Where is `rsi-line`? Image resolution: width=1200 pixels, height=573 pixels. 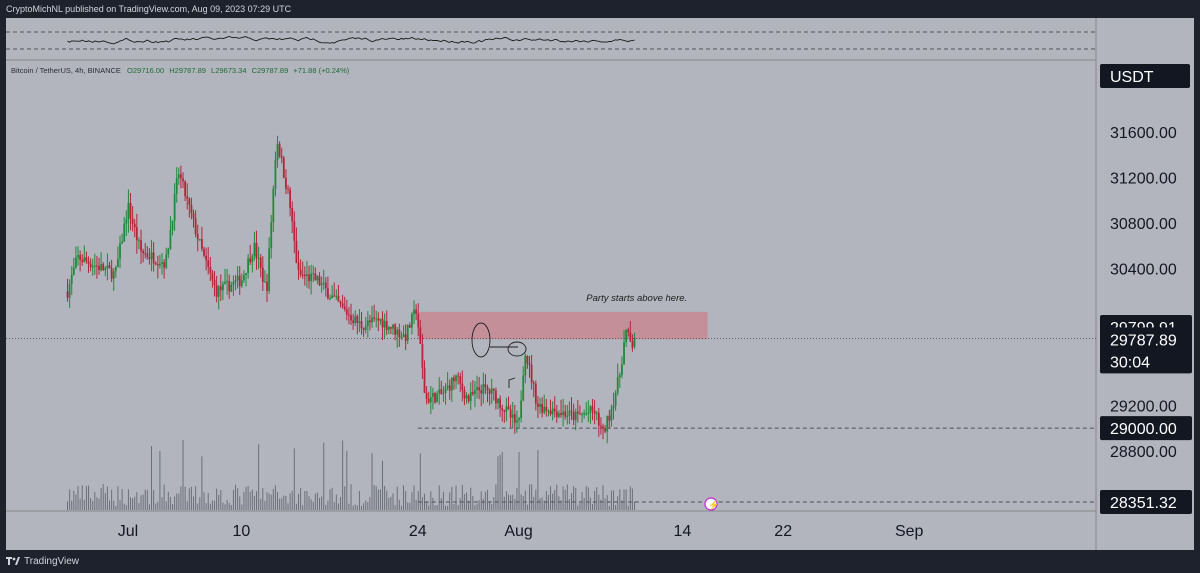
rsi-line is located at coordinates (351, 40).